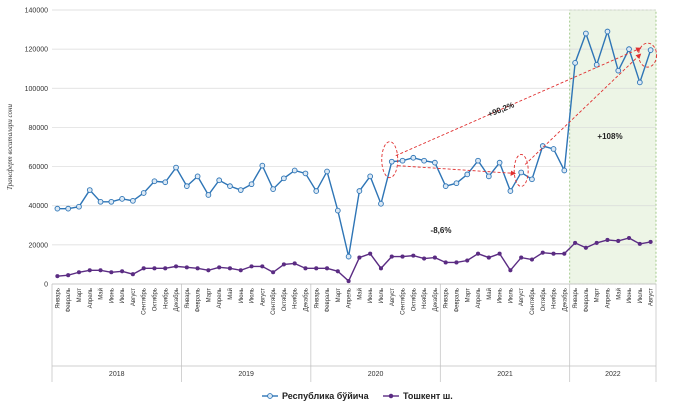  Describe the element at coordinates (46, 285) in the screenshot. I see `y-tick-label: 0` at that location.